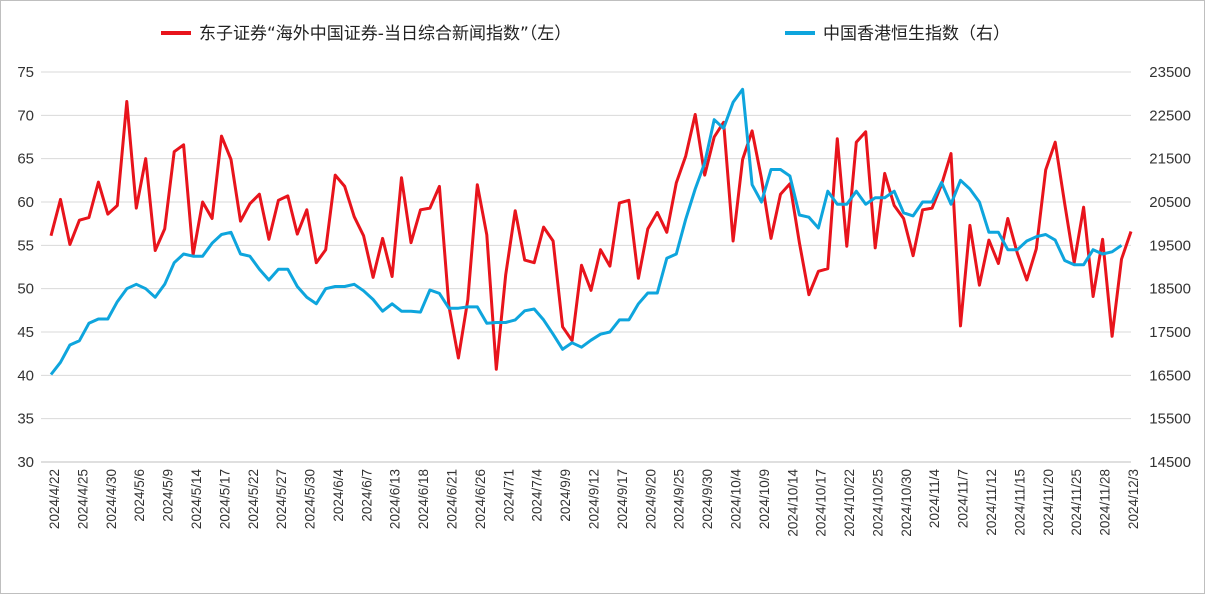 The height and width of the screenshot is (594, 1205). I want to click on x-tick-label: 2024/6/26, so click(480, 499).